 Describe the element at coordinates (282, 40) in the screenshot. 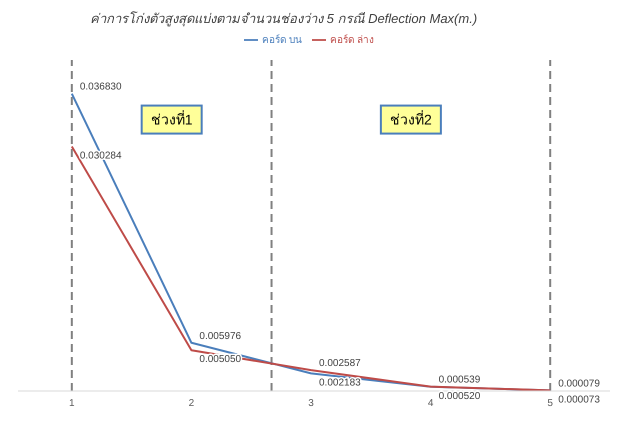

I see `legend-label: คอร์ด บน` at that location.